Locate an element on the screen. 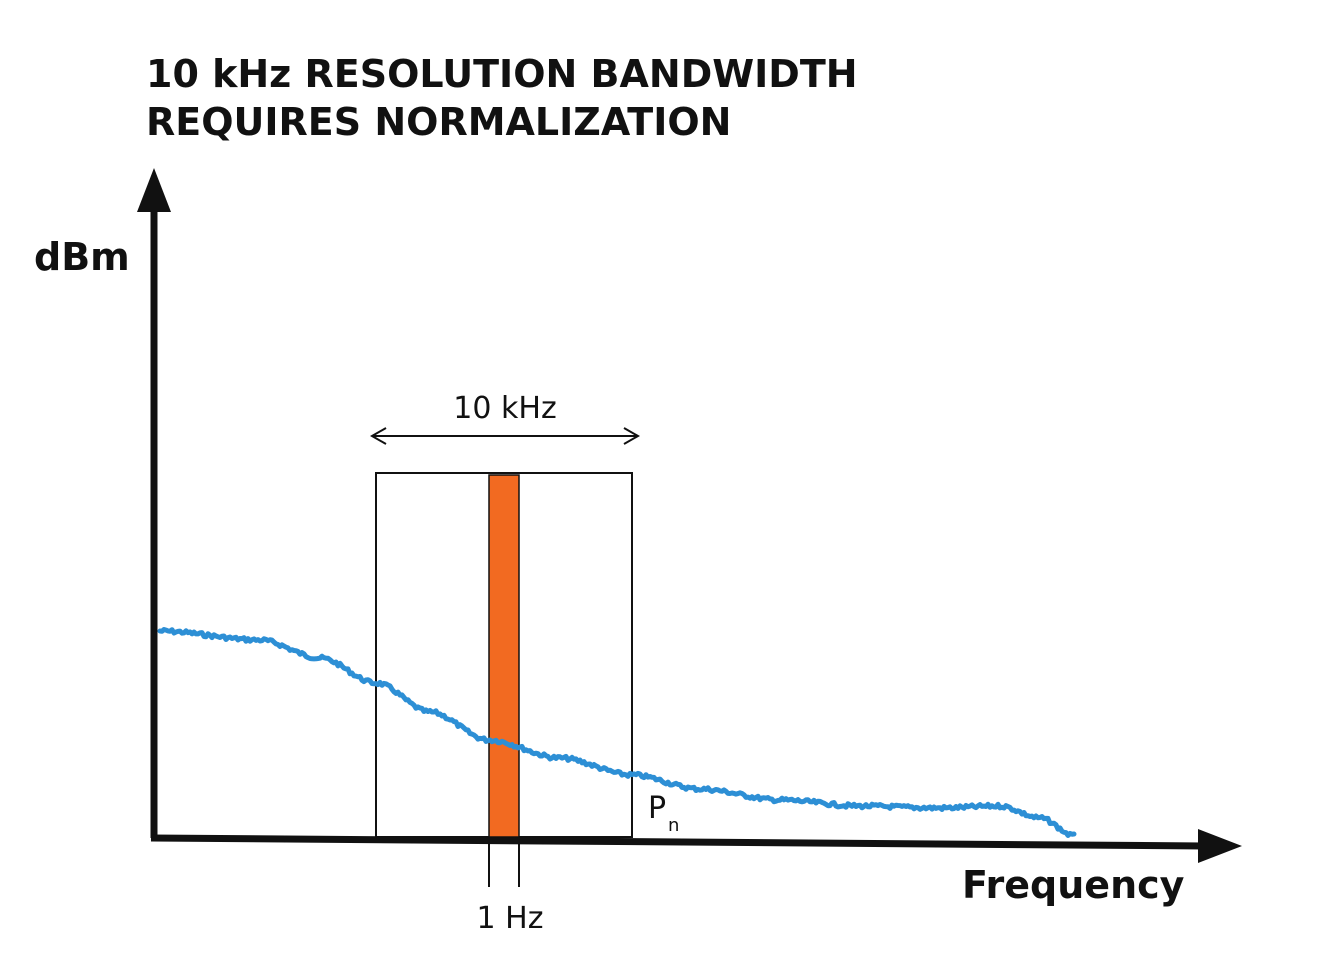  x-axis-arrowhead is located at coordinates (1220, 846).